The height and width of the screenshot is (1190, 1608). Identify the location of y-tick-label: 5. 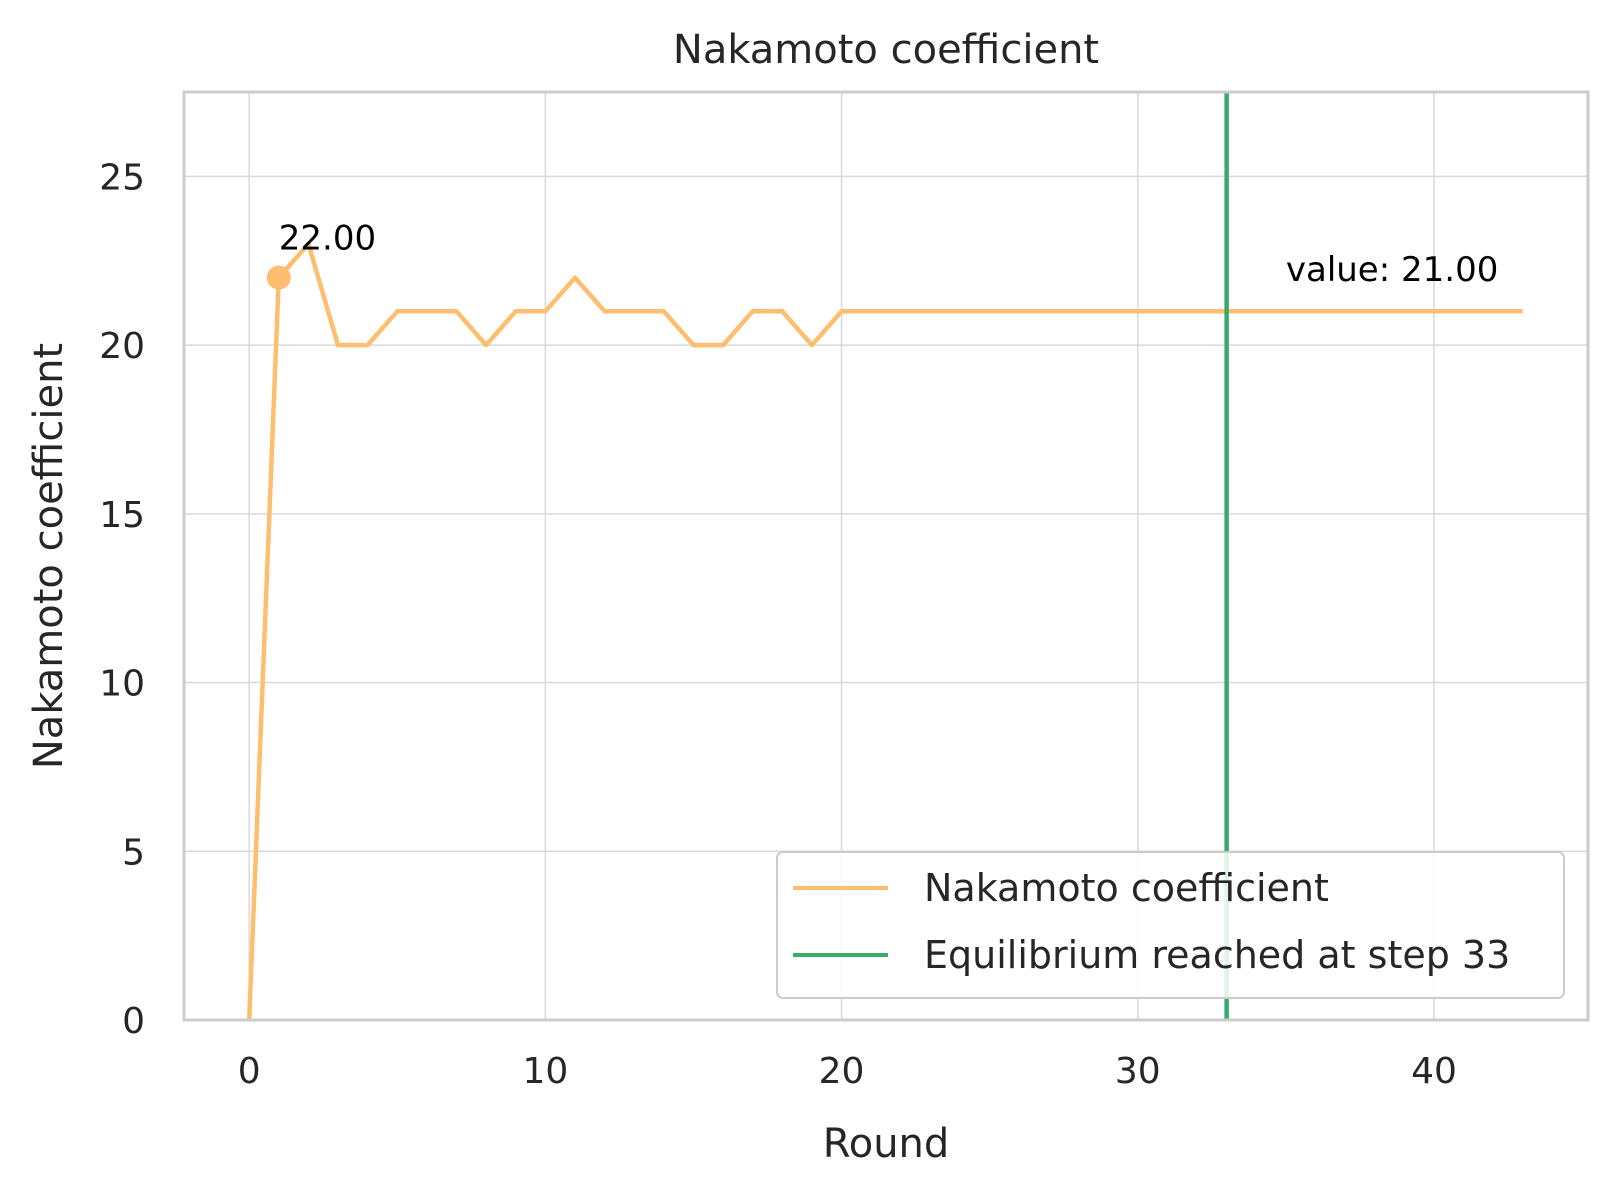
(133, 852).